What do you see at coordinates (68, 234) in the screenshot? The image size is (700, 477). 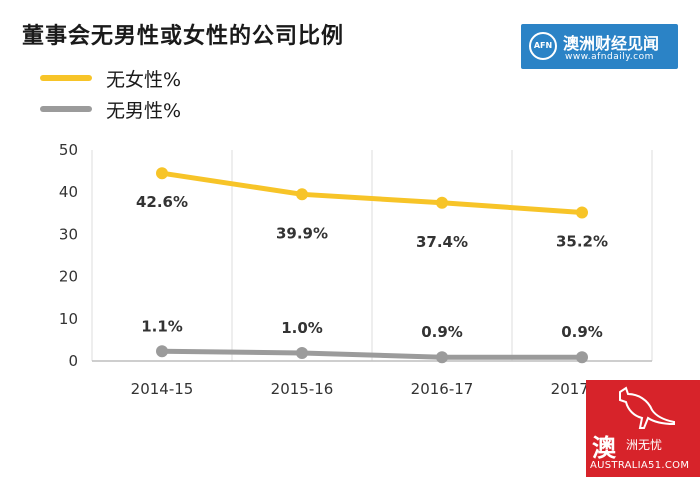 I see `y-tick-label: 30` at bounding box center [68, 234].